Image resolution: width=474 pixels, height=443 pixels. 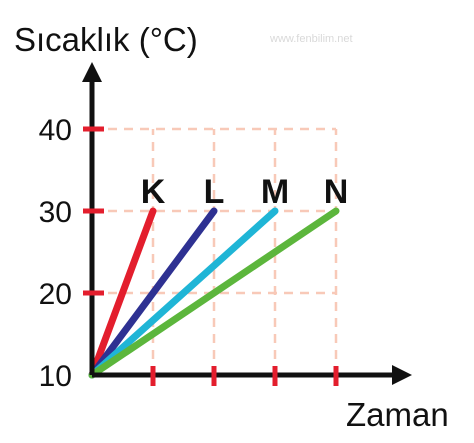 I want to click on series-line-K, so click(x=122, y=293).